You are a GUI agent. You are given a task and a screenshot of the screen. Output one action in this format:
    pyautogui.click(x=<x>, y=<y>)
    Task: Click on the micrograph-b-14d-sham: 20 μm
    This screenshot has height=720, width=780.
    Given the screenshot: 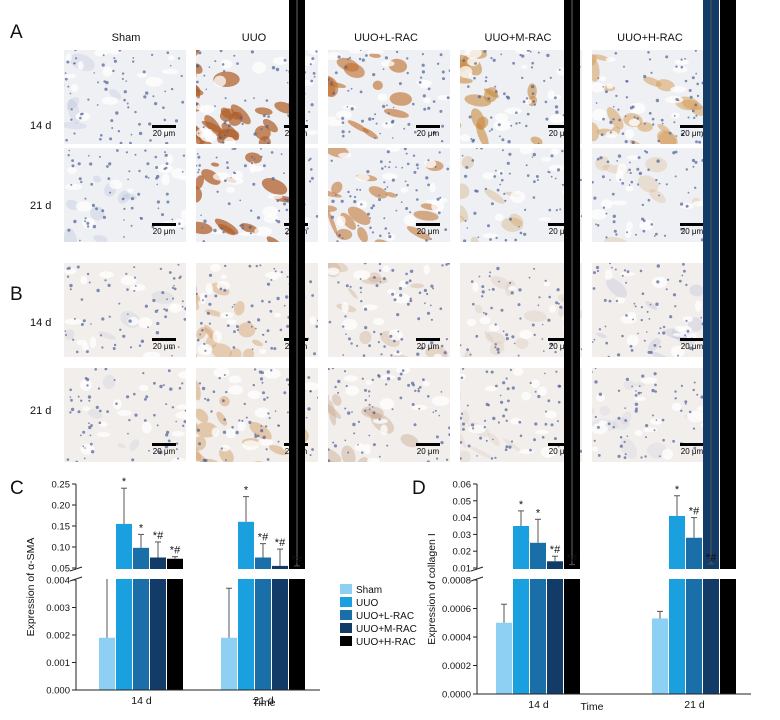 What is the action you would take?
    pyautogui.click(x=125, y=310)
    